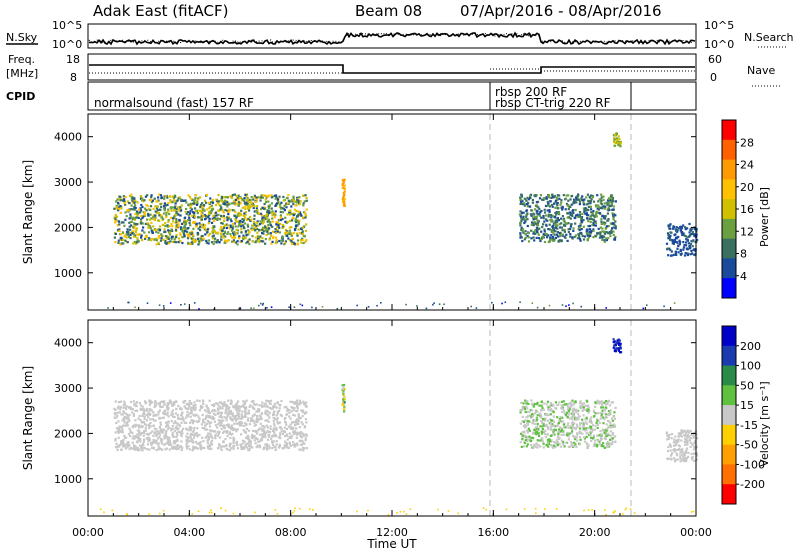 The height and width of the screenshot is (554, 800). I want to click on colorbar-swatch, so click(729, 150).